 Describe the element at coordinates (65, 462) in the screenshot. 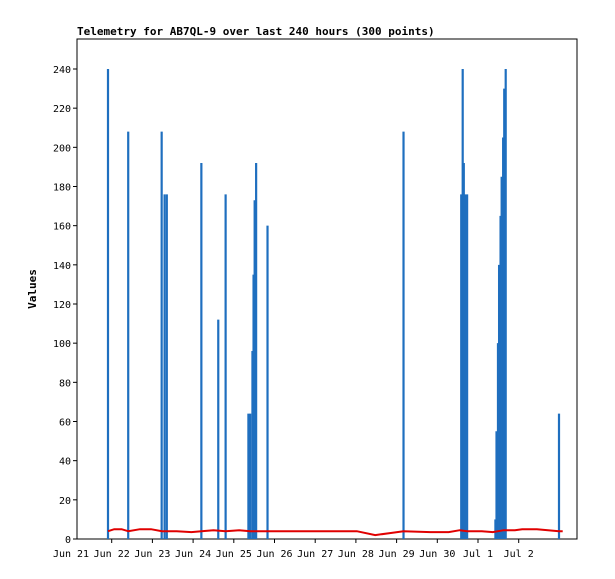

I see `y-tick-label: 40` at that location.